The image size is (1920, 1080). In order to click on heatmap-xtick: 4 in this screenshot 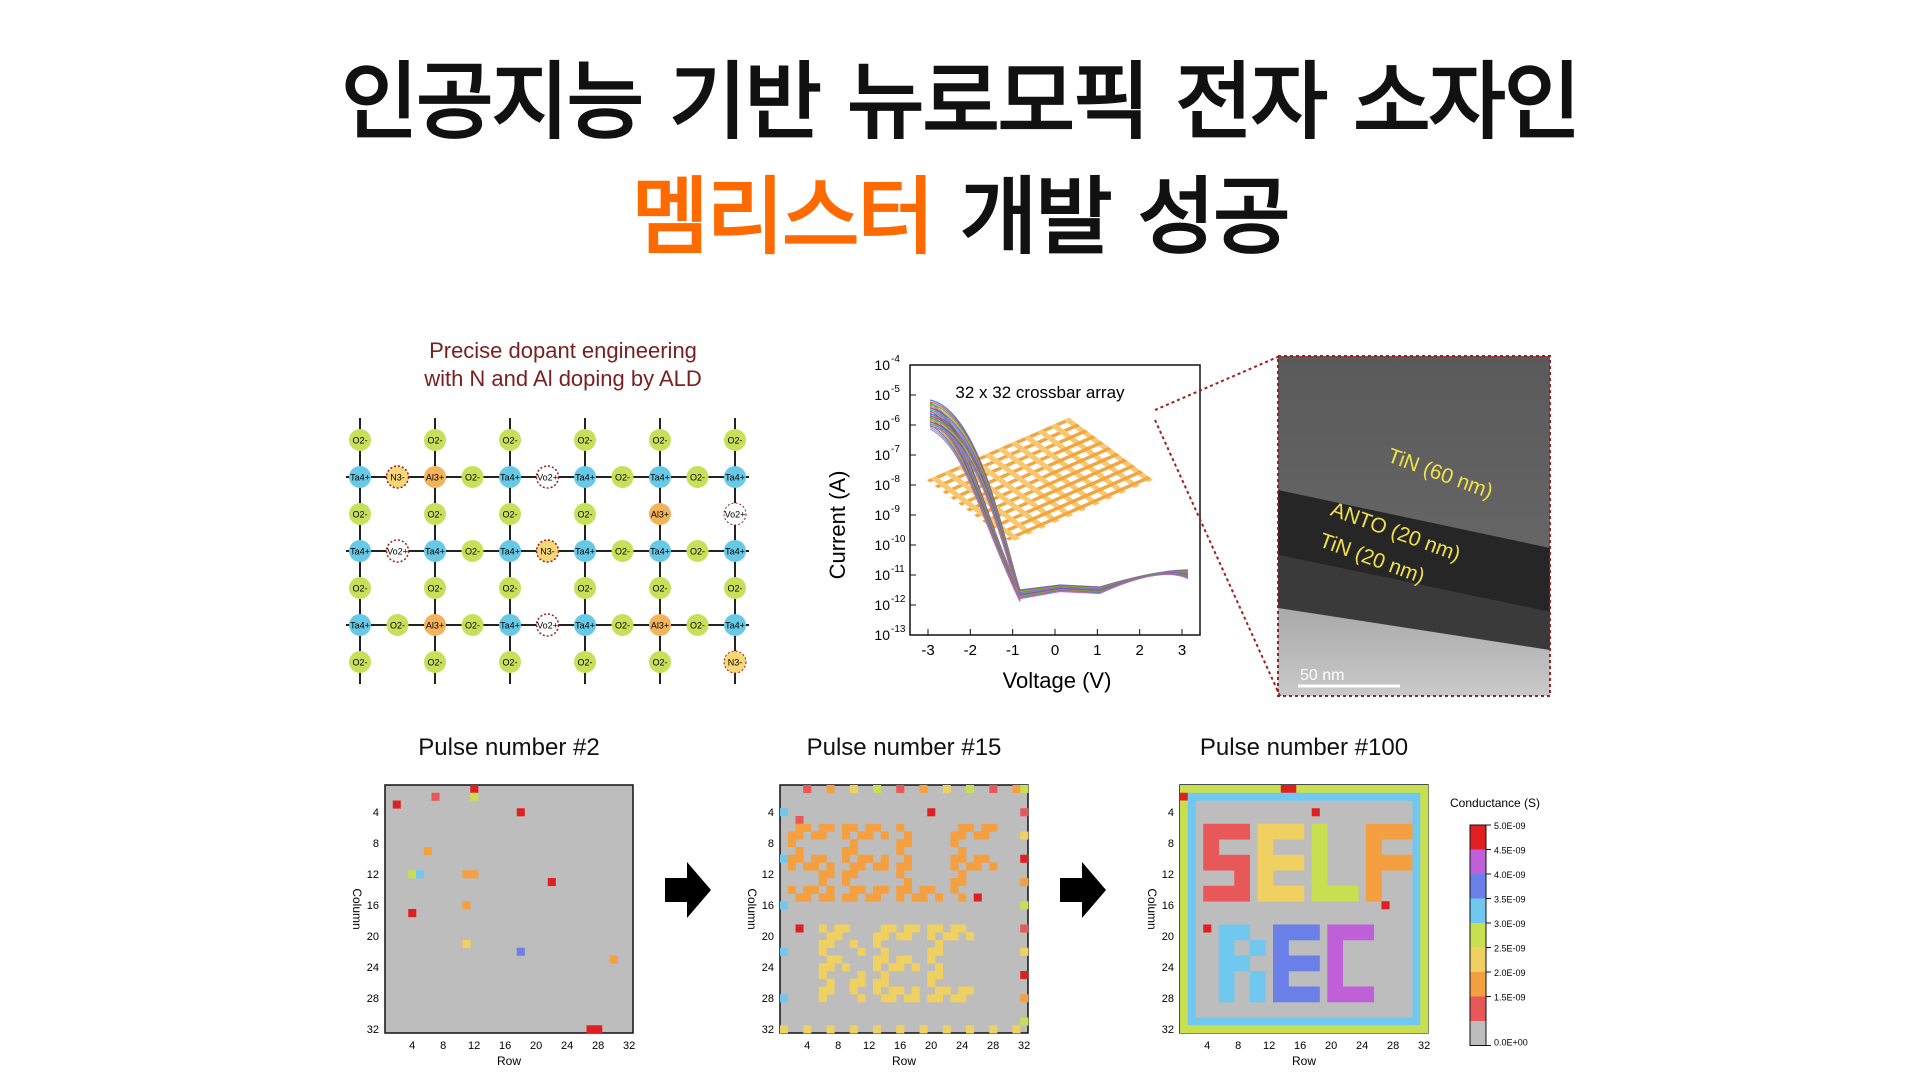, I will do `click(412, 1046)`.